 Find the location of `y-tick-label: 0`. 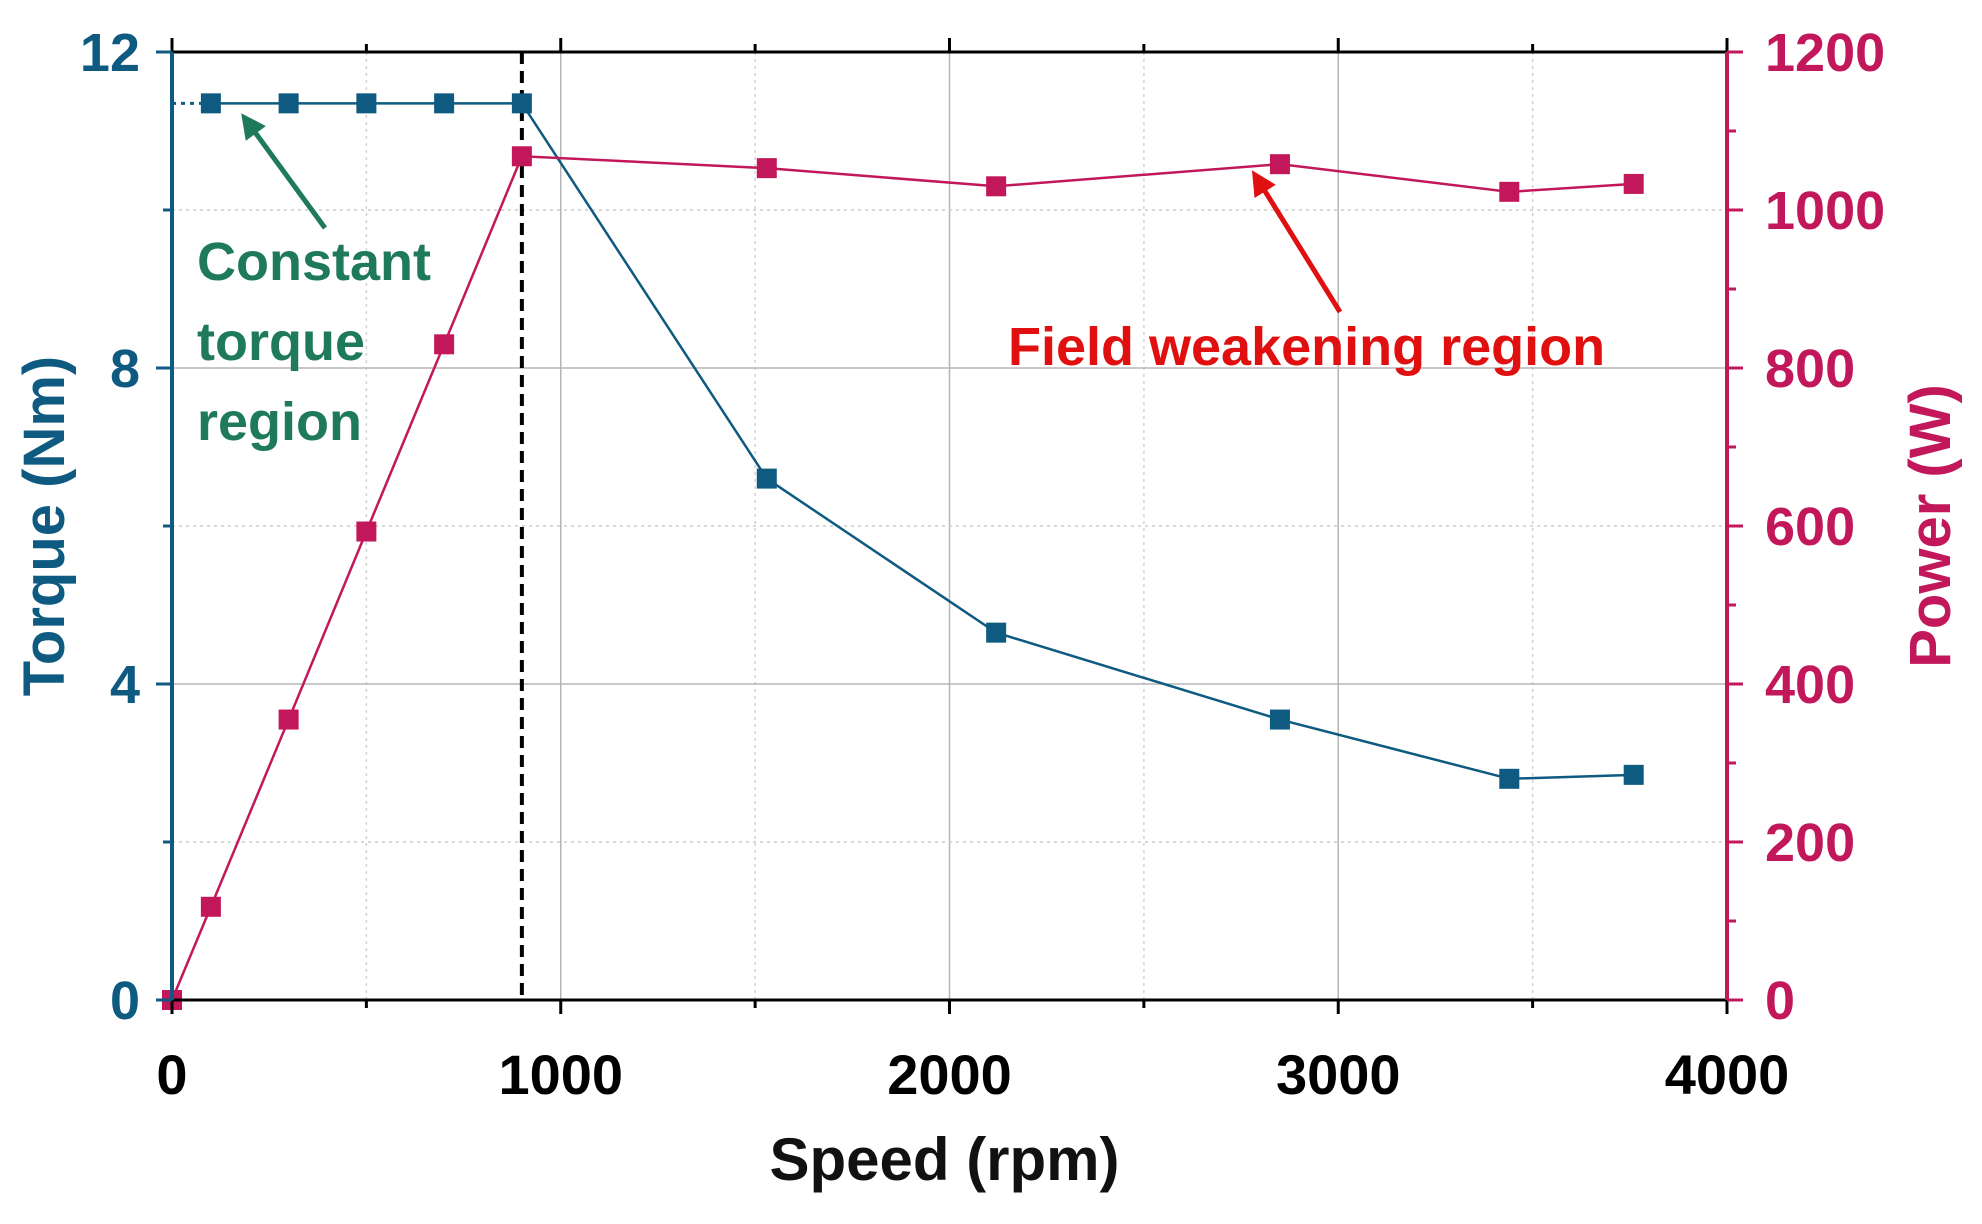

y-tick-label: 0 is located at coordinates (125, 1001).